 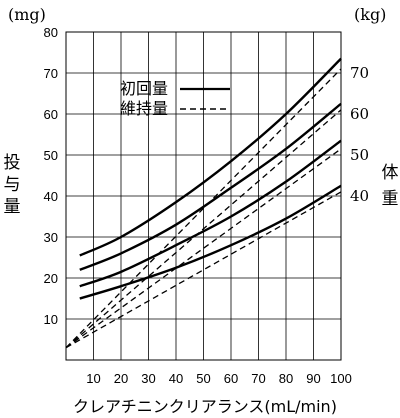 What do you see at coordinates (359, 155) in the screenshot?
I see `weight-label-50: 50` at bounding box center [359, 155].